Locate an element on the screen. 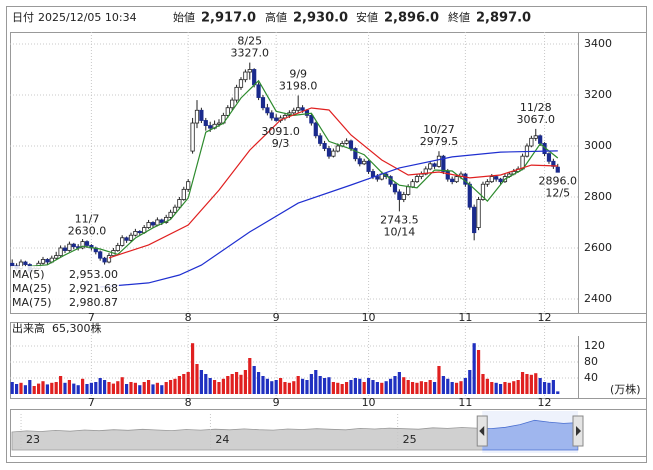  header-label: 安値 is located at coordinates (367, 17).